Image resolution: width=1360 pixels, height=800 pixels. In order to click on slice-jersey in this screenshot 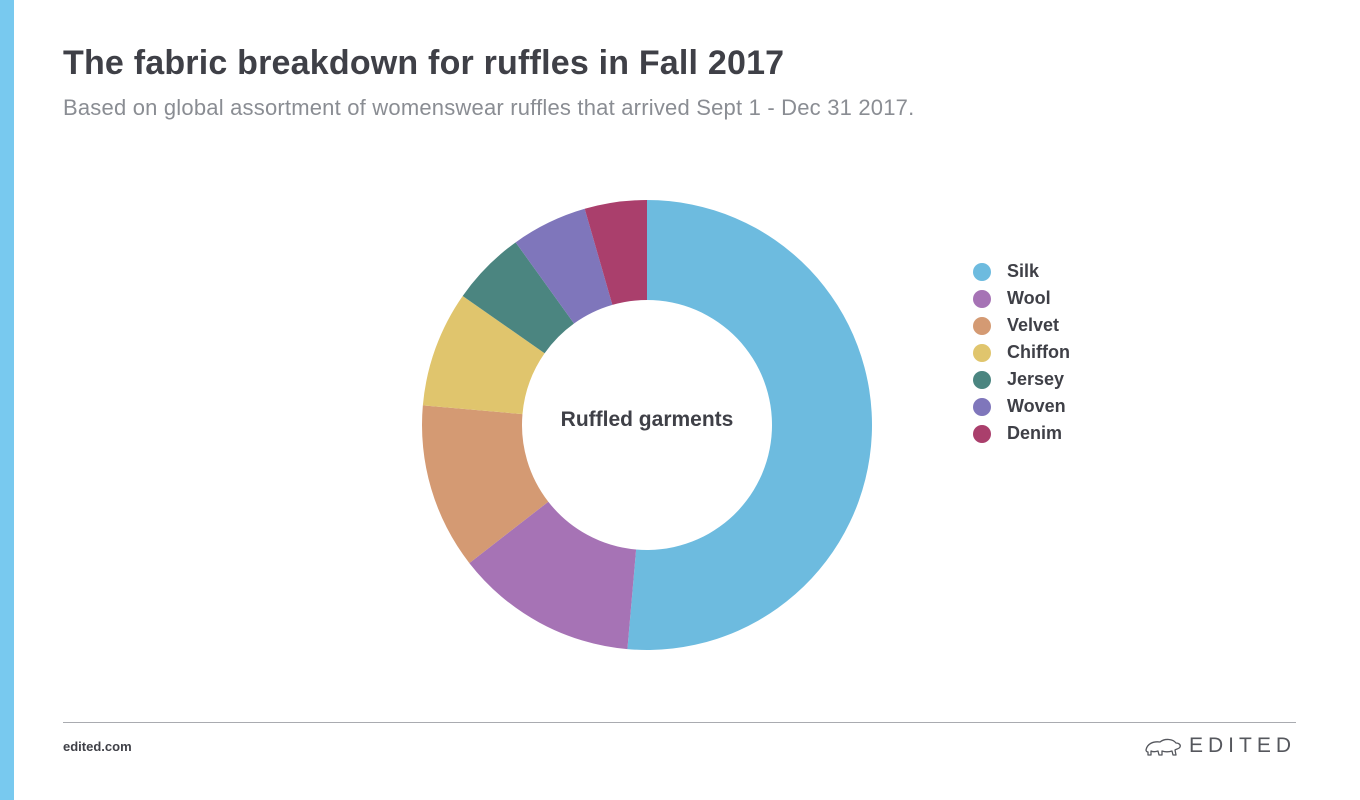, I will do `click(518, 298)`.